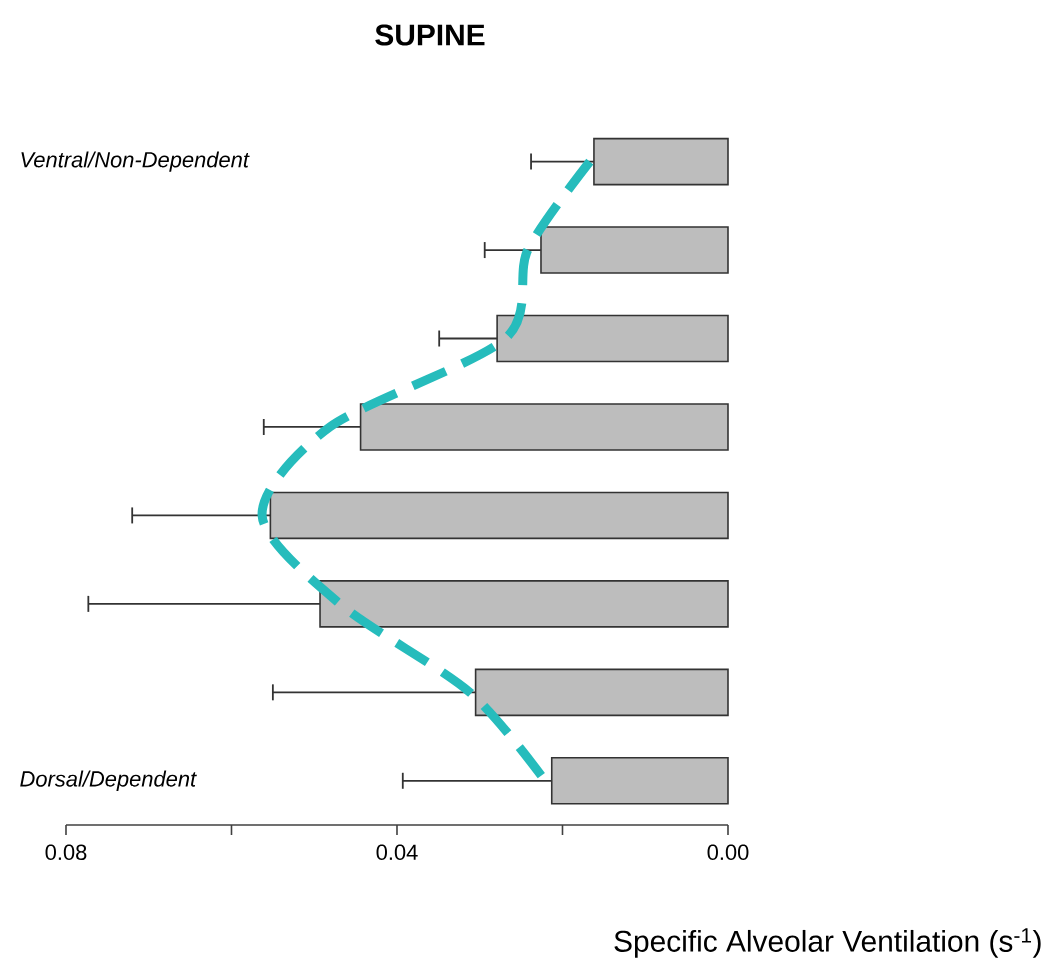 Image resolution: width=1051 pixels, height=976 pixels. I want to click on y-tick-label: Ventral/Non-Dependent, so click(135, 161).